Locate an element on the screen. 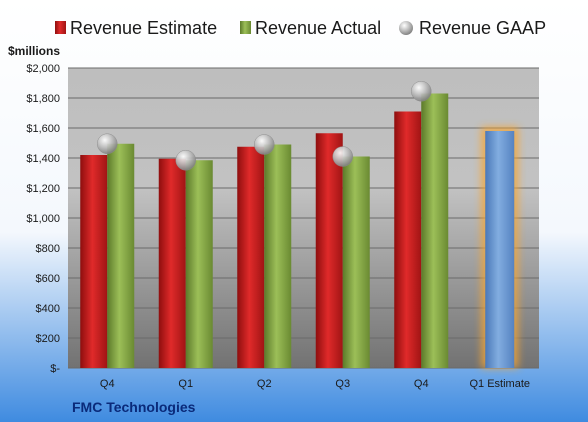 Image resolution: width=588 pixels, height=422 pixels. y-tick-label: $400 is located at coordinates (48, 309).